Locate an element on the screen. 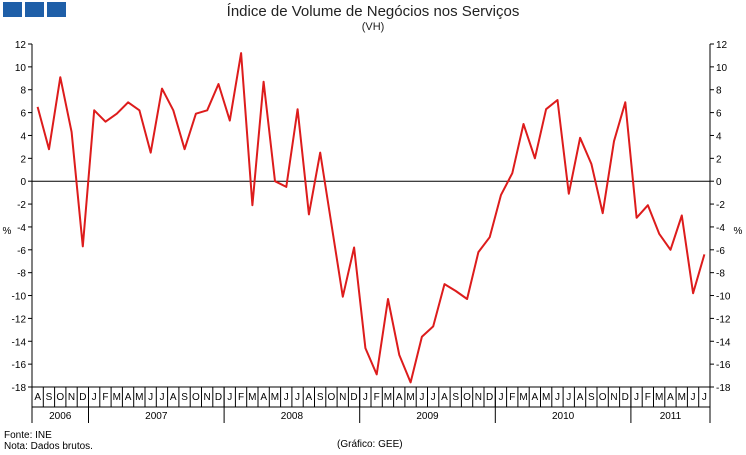  y-tick-label-left: -16 is located at coordinates (19, 365).